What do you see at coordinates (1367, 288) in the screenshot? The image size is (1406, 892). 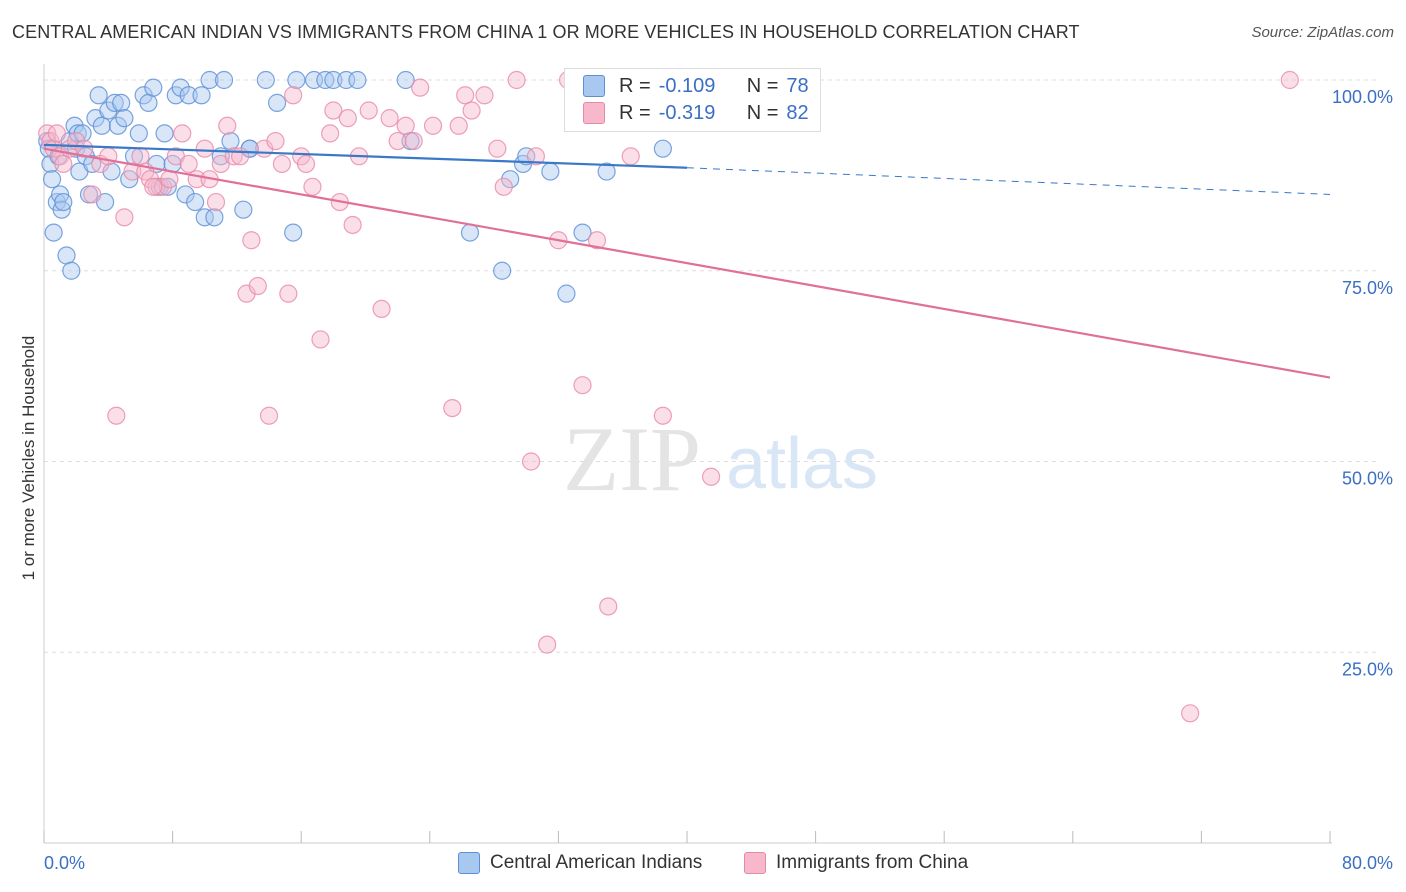 I see `y-tick-label-75: 75.0%` at bounding box center [1367, 288].